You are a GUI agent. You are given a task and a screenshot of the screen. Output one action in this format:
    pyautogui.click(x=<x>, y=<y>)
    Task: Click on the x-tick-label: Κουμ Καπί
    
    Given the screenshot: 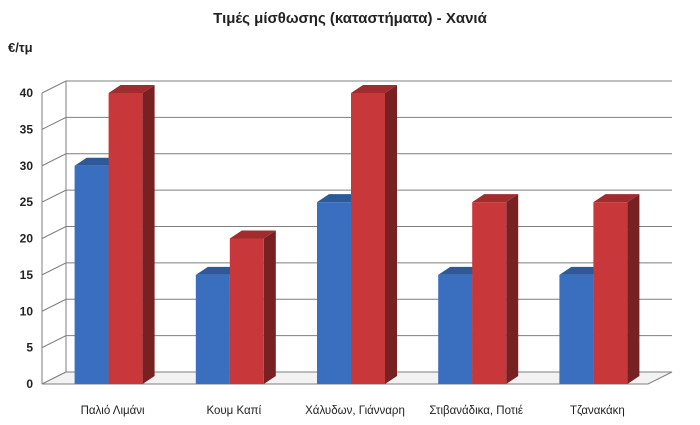 What is the action you would take?
    pyautogui.click(x=233, y=411)
    